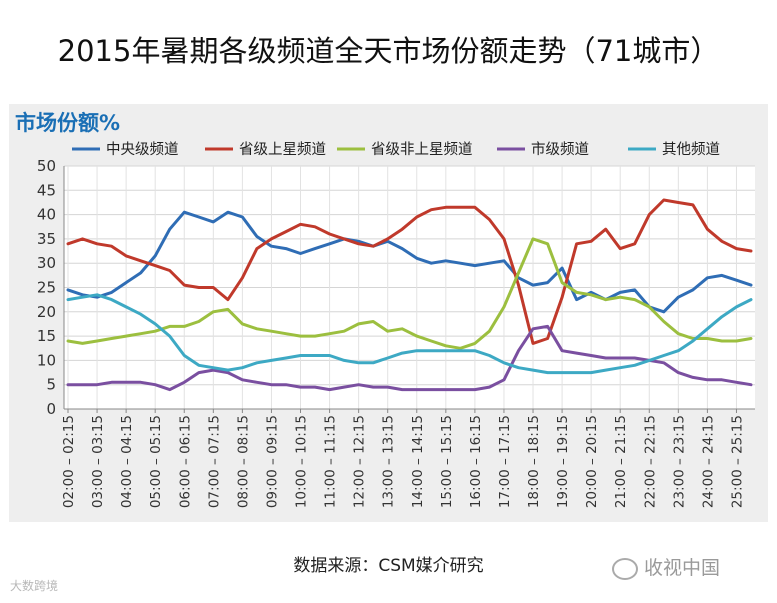  I want to click on y-tick-label: 40, so click(46, 215).